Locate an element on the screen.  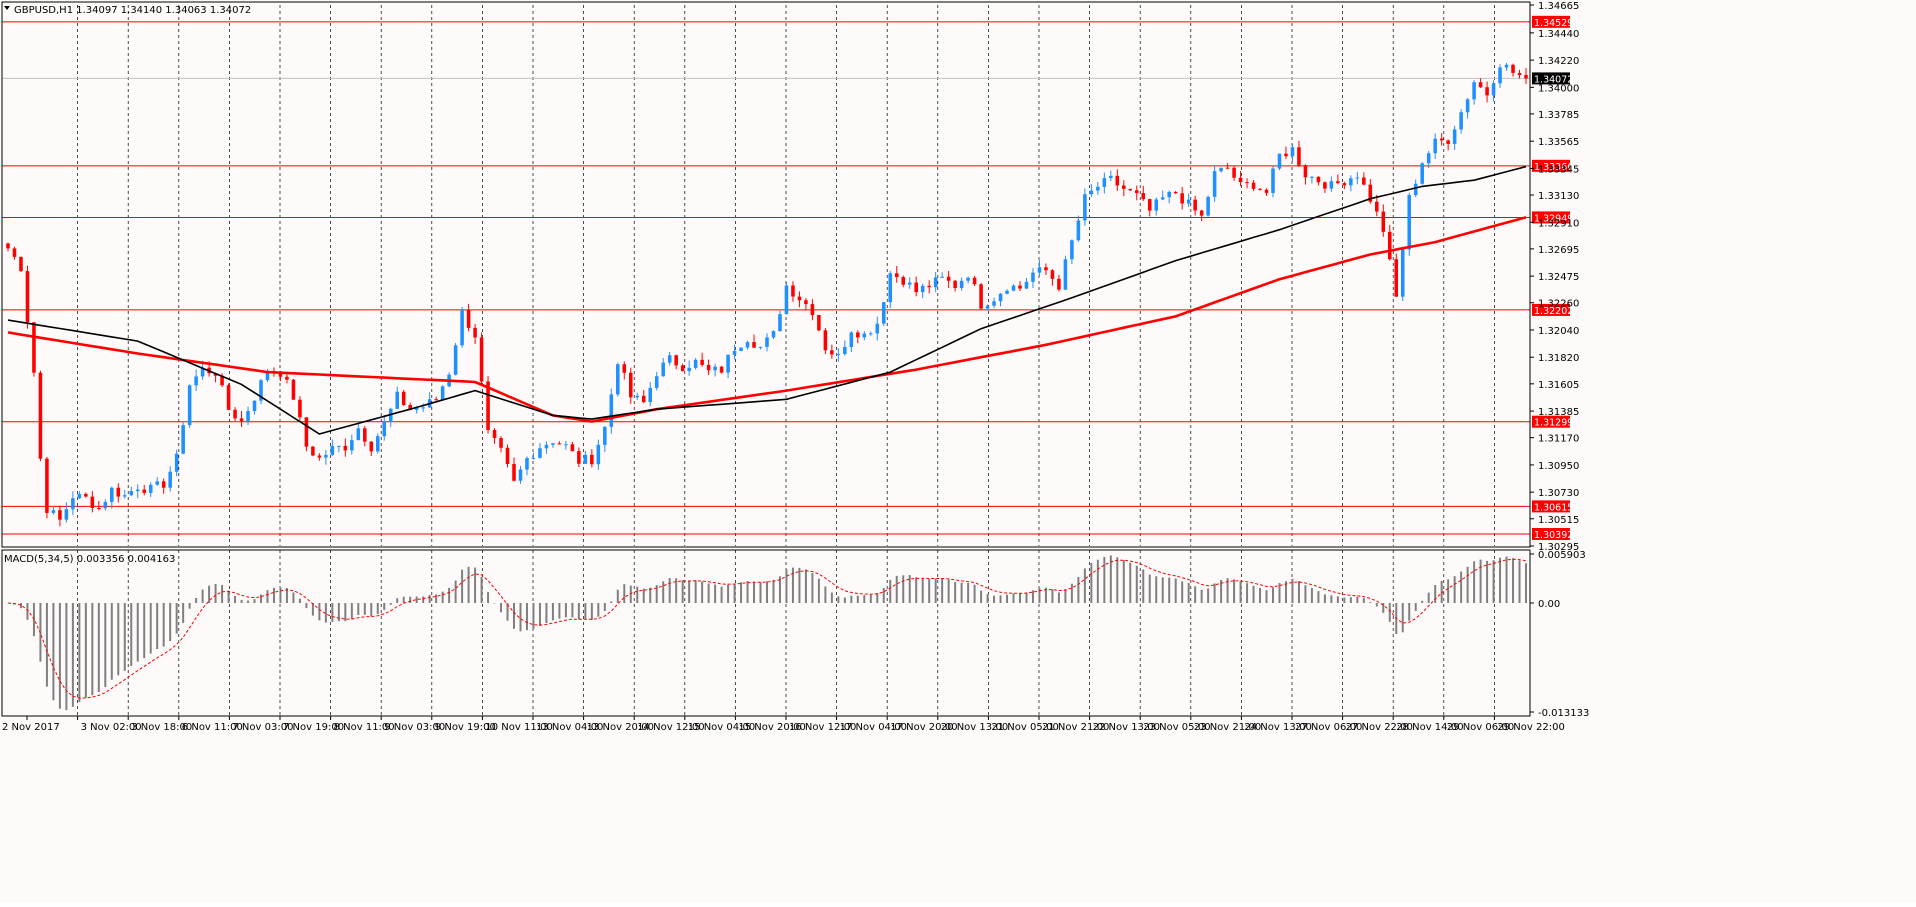
y-tick-label: 1.34000 is located at coordinates (1558, 88).